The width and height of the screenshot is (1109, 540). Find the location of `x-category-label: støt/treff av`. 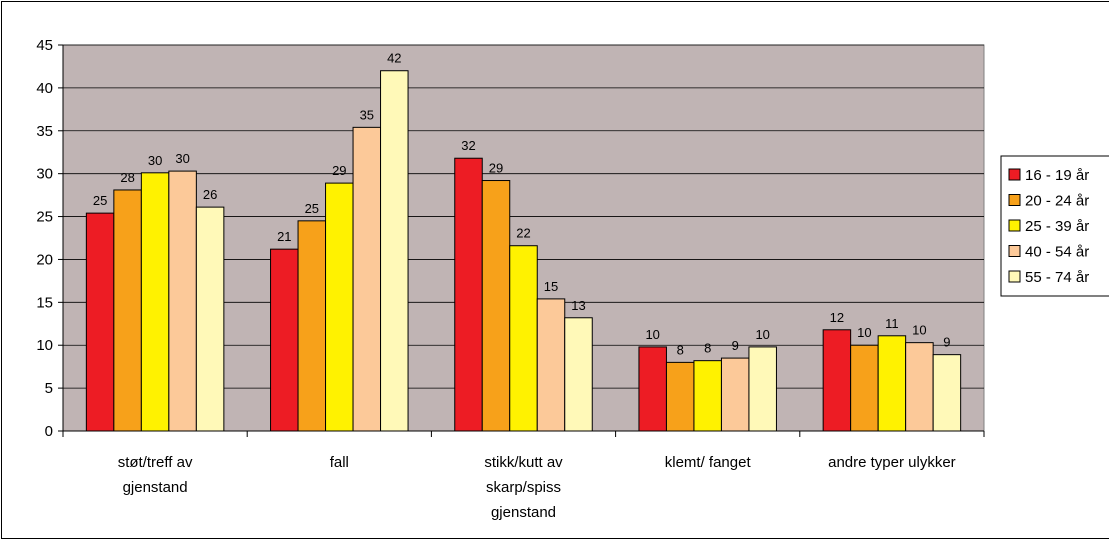

x-category-label: støt/treff av is located at coordinates (155, 462).